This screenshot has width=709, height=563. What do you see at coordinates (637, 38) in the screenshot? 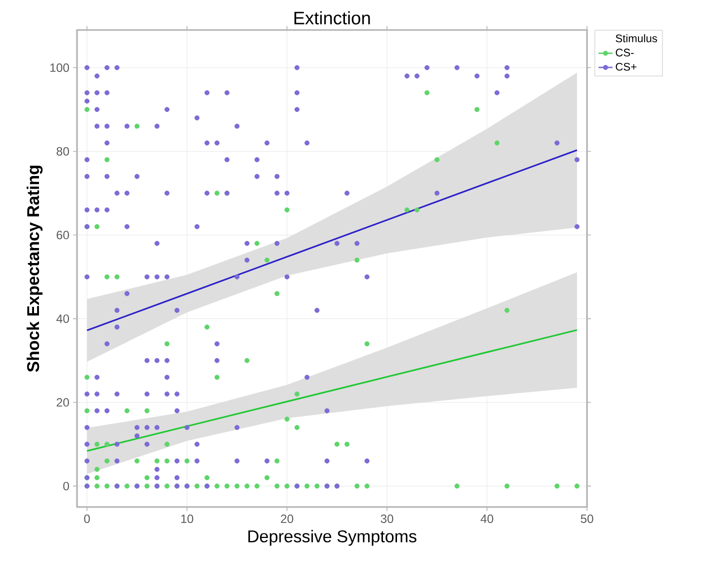
I see `legend-title: Stimulus` at bounding box center [637, 38].